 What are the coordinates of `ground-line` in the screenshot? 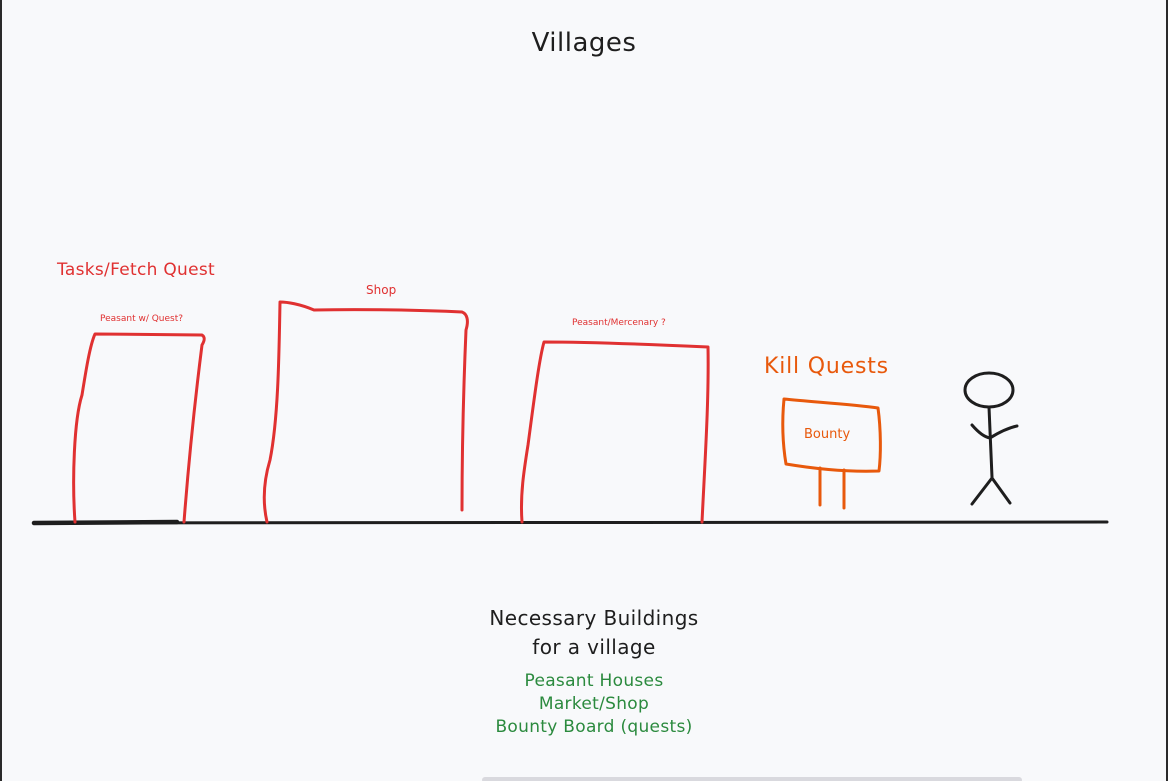 It's located at (570, 522).